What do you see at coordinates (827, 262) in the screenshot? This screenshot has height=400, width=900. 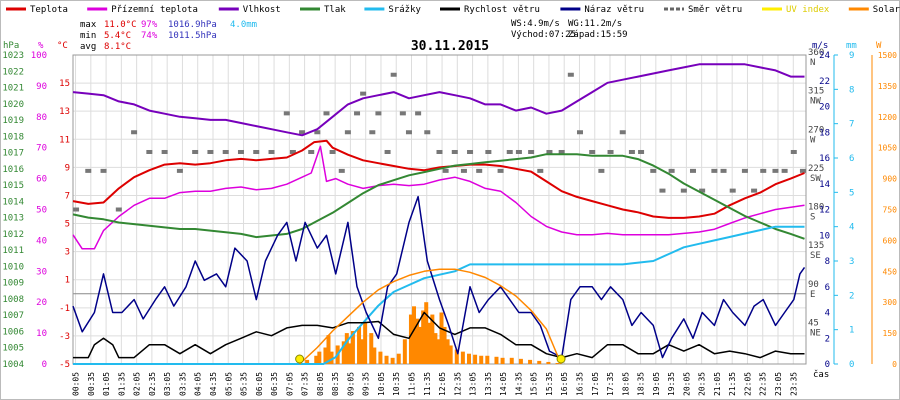 I see `ms-tick-label: 8` at bounding box center [827, 262].